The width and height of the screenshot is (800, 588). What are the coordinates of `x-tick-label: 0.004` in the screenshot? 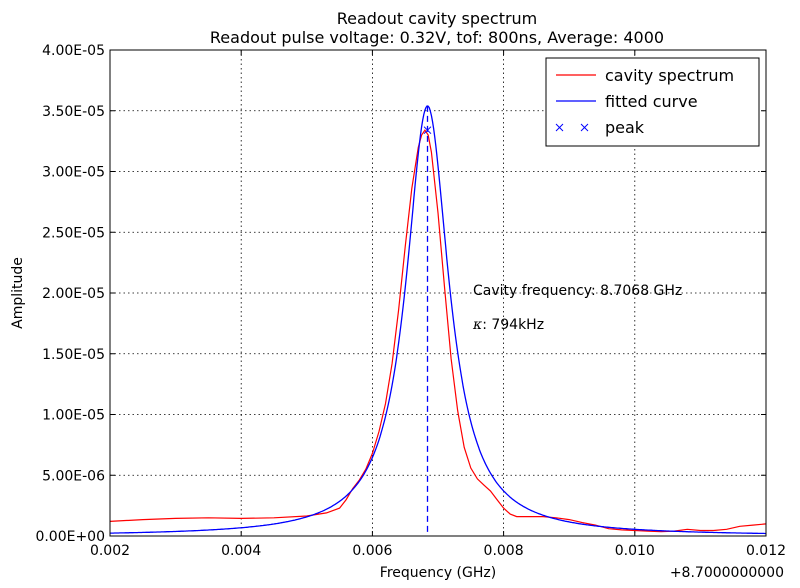 It's located at (241, 551).